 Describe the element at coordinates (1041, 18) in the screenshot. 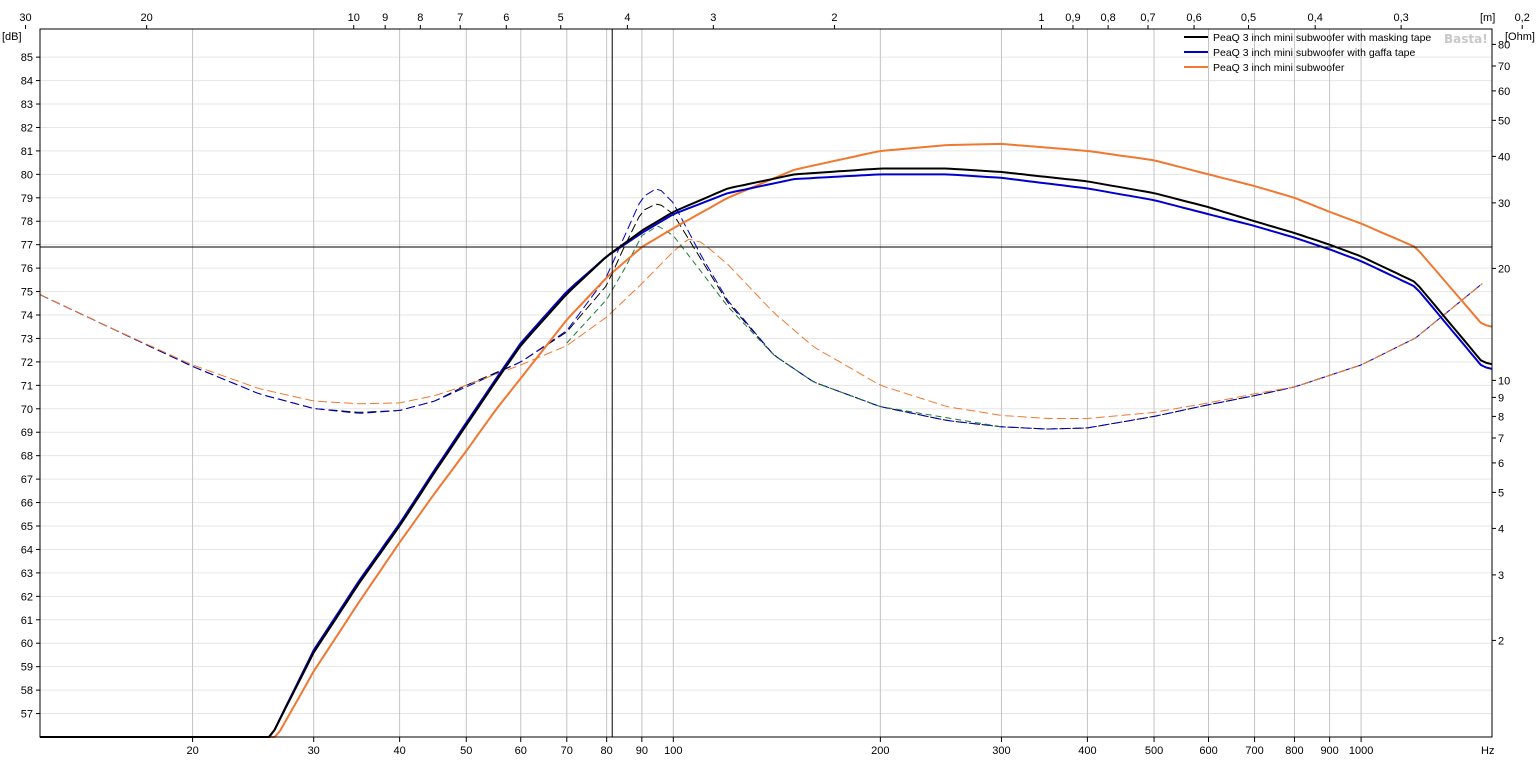

I see `top-axis-tick-label: 1` at that location.